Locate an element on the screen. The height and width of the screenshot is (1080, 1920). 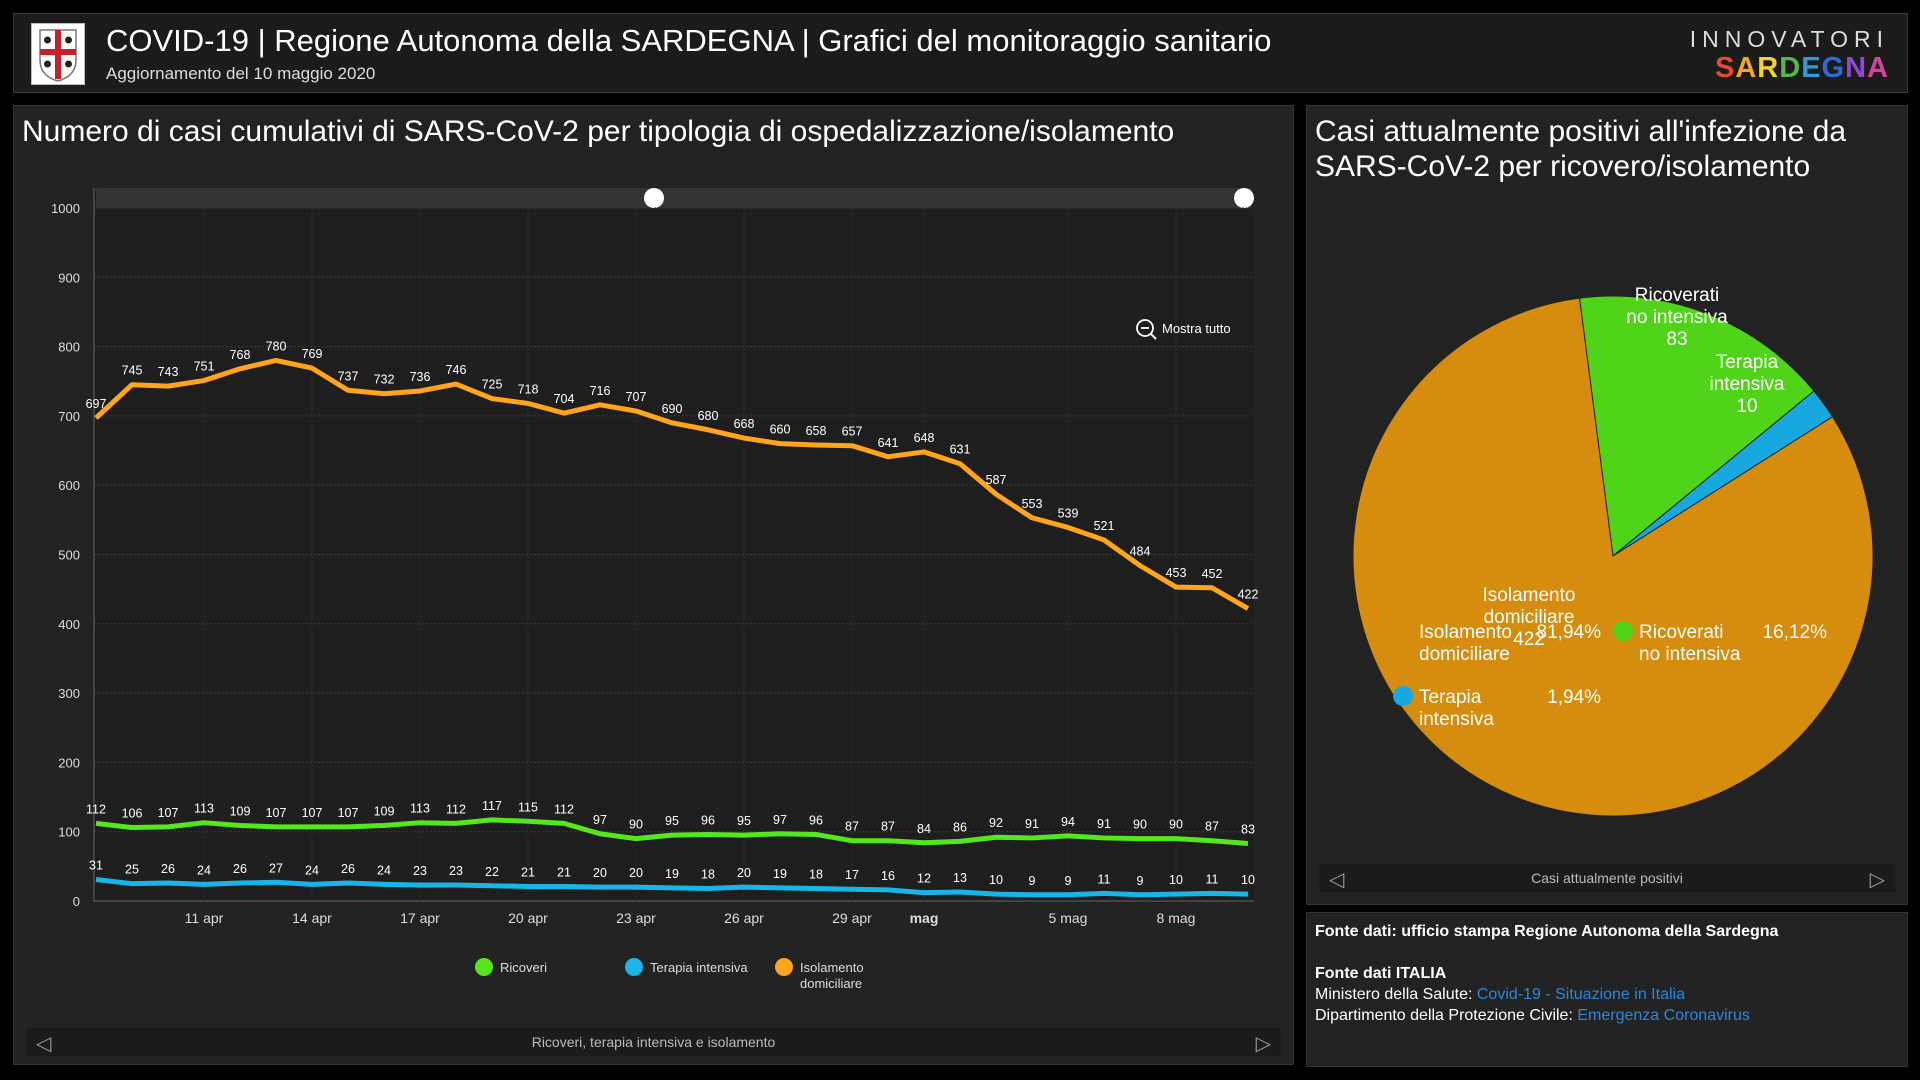
data-label-terapia: 20 is located at coordinates (636, 873).